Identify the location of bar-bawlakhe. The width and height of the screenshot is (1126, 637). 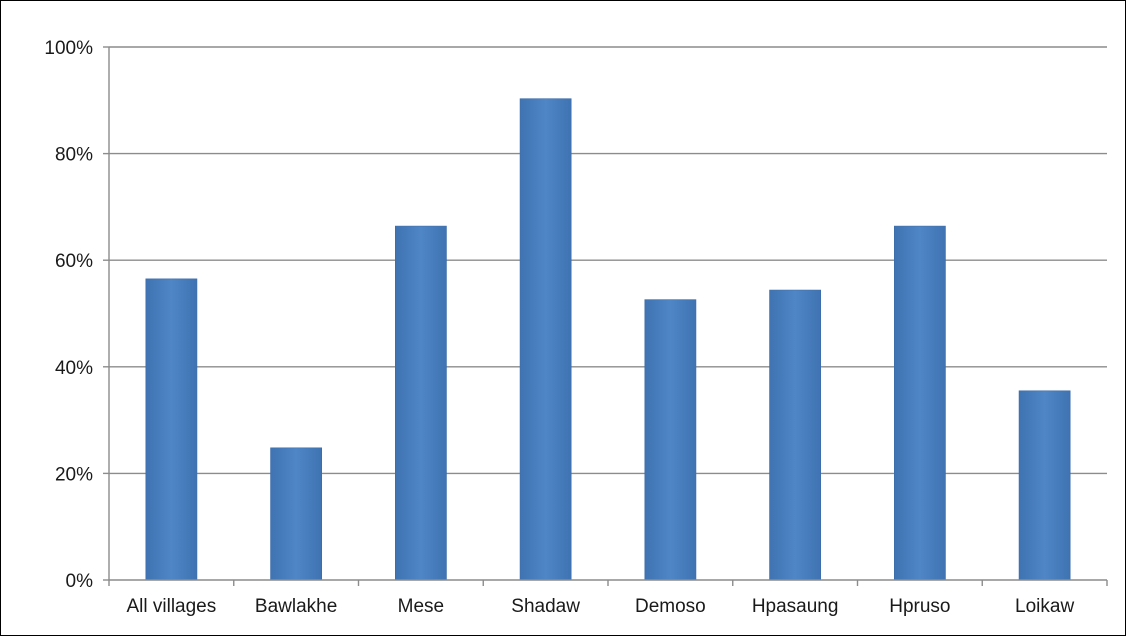
(296, 514).